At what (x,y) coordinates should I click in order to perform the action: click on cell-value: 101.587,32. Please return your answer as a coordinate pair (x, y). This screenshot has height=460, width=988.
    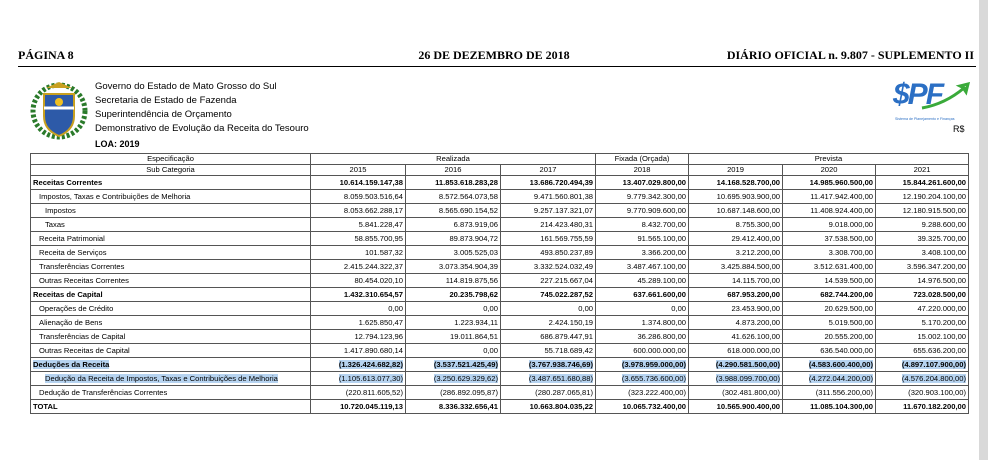
    Looking at the image, I should click on (383, 252).